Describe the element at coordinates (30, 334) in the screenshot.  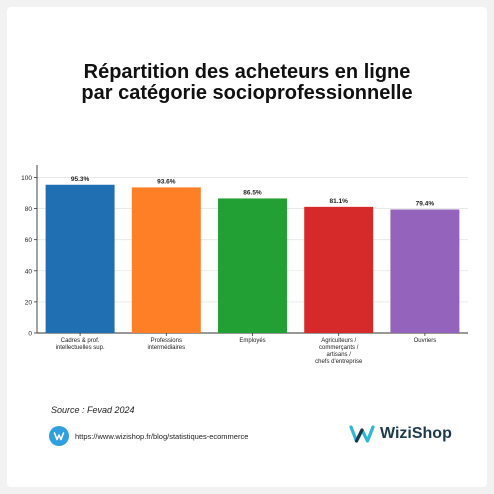
I see `y-tick-label: 0` at that location.